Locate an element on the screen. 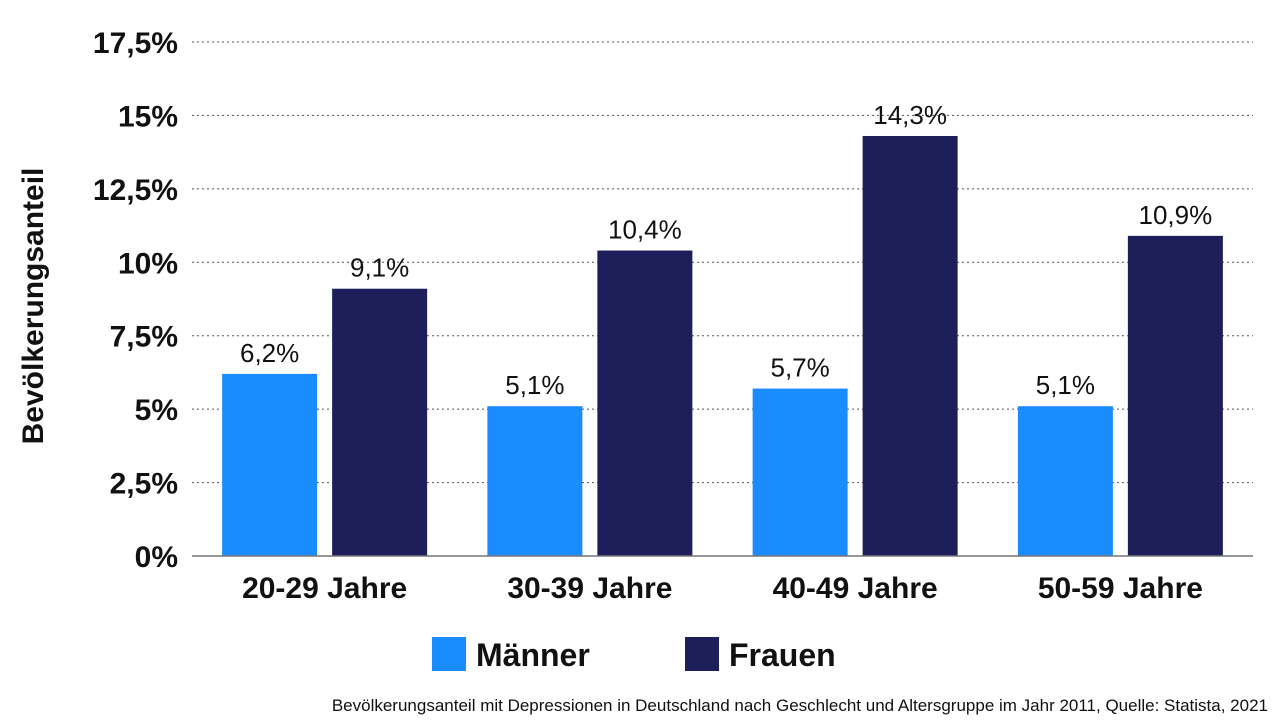 The width and height of the screenshot is (1280, 720). y-tick-label: 2,5% is located at coordinates (144, 484).